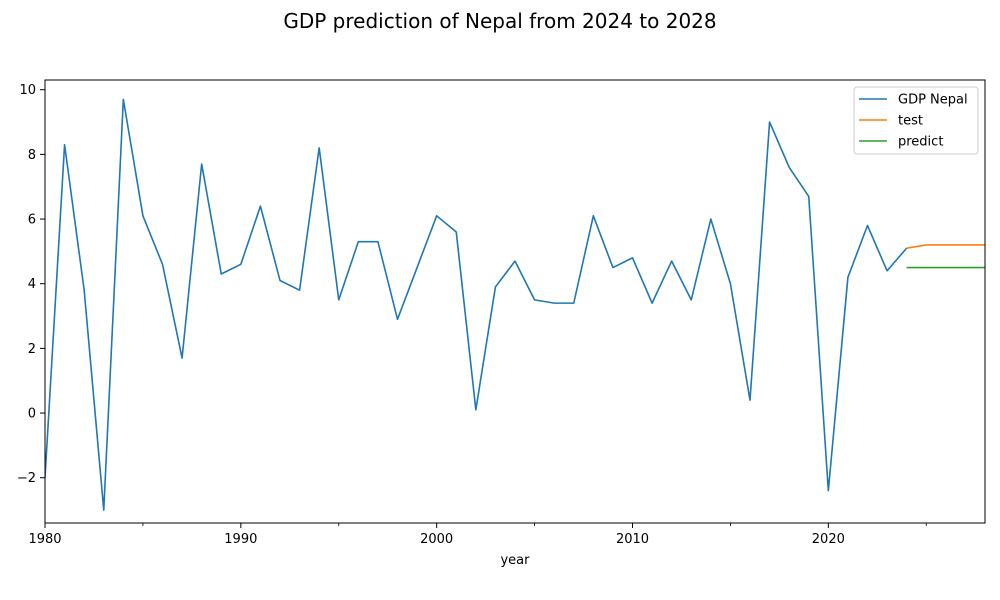  Describe the element at coordinates (945, 246) in the screenshot. I see `series-line-test` at that location.